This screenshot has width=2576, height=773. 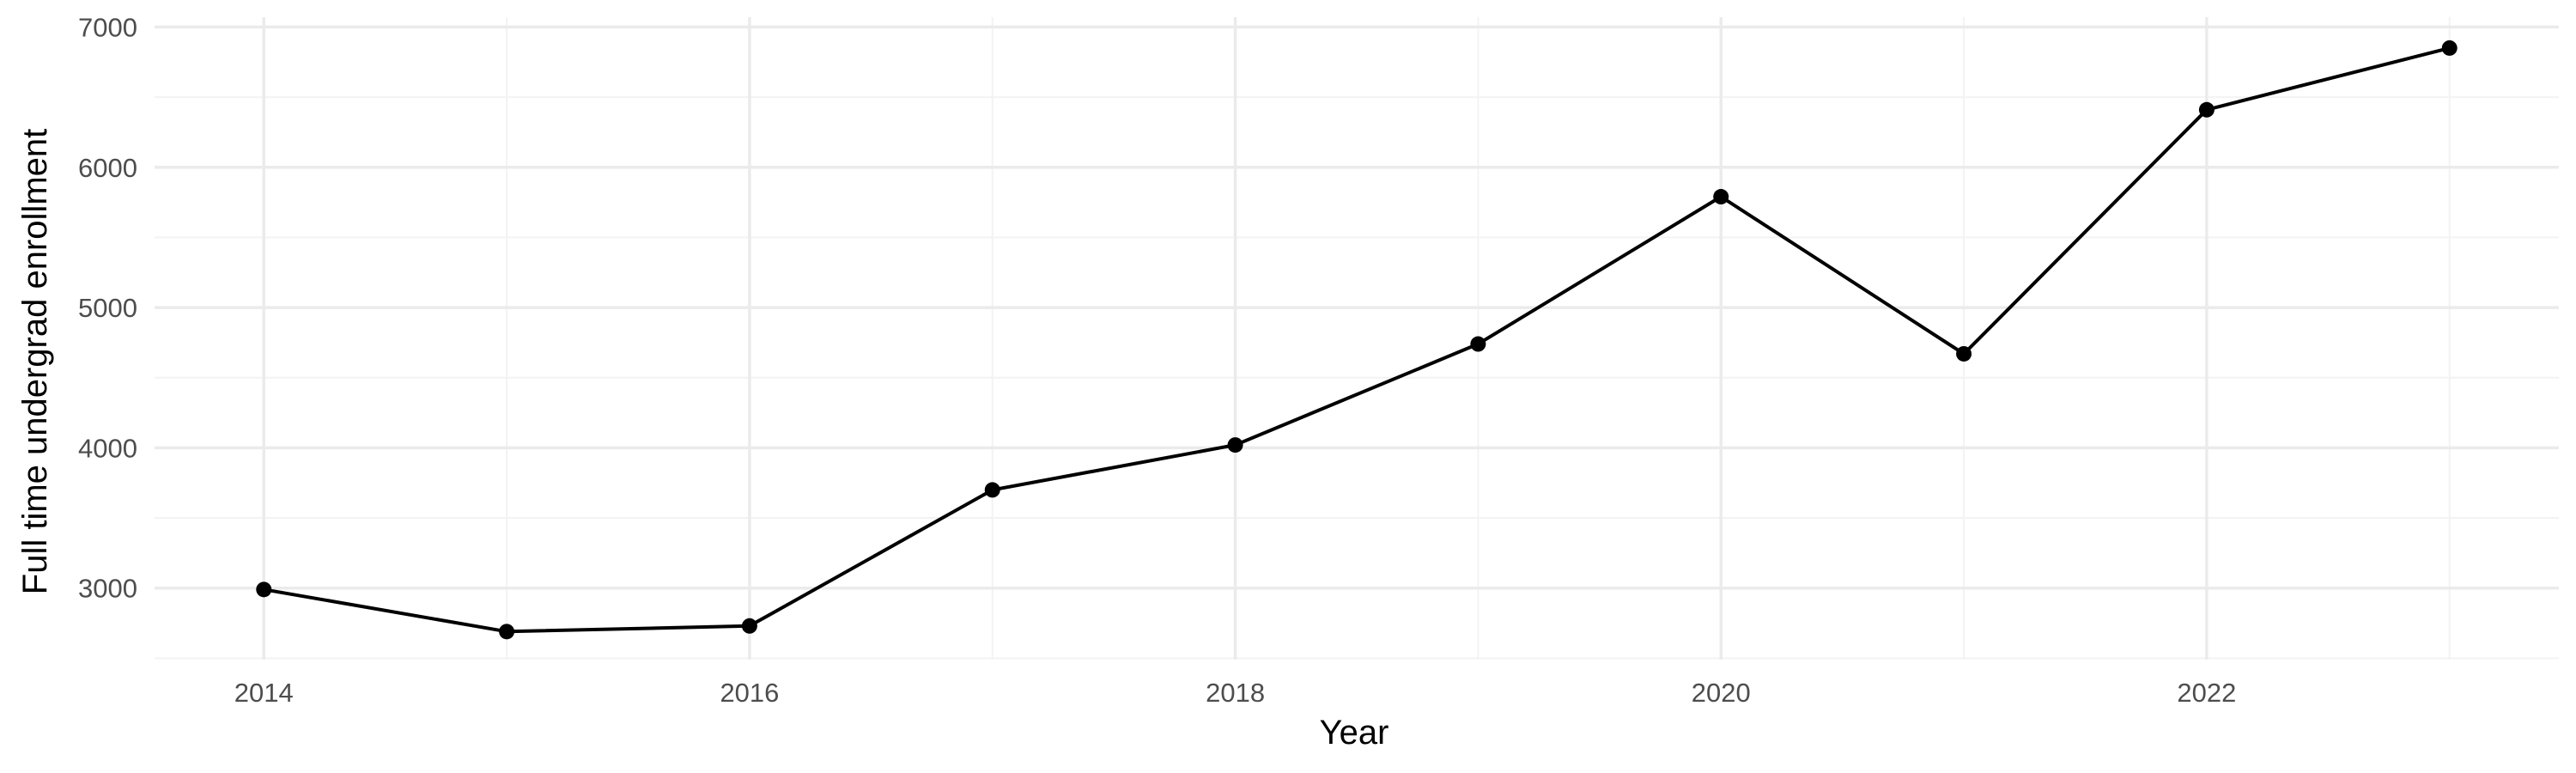 I want to click on x-tick-label: 2014, so click(x=264, y=693).